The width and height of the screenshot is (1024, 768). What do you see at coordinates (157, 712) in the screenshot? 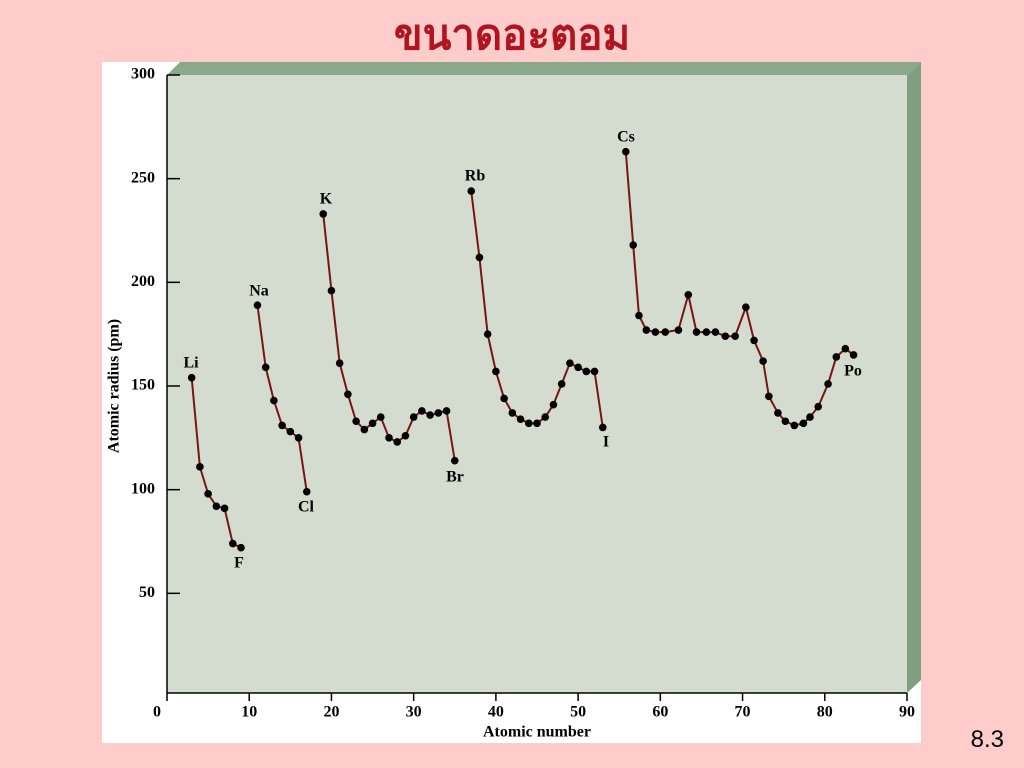
I see `x-tick-label: 0` at bounding box center [157, 712].